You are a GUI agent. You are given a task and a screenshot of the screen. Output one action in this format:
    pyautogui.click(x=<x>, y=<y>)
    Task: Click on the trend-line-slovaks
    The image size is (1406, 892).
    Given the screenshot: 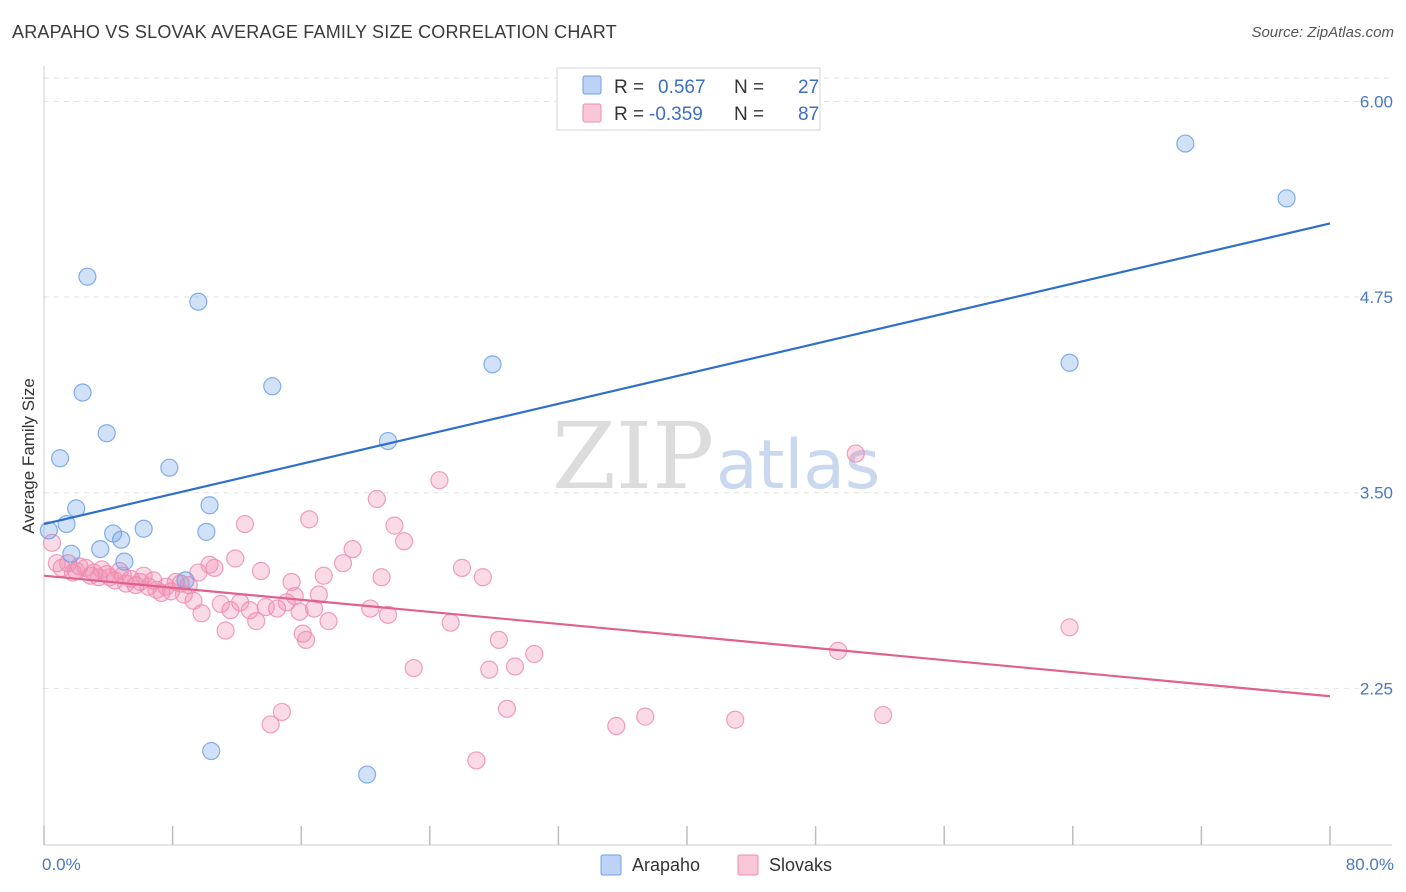 What is the action you would take?
    pyautogui.click(x=687, y=636)
    